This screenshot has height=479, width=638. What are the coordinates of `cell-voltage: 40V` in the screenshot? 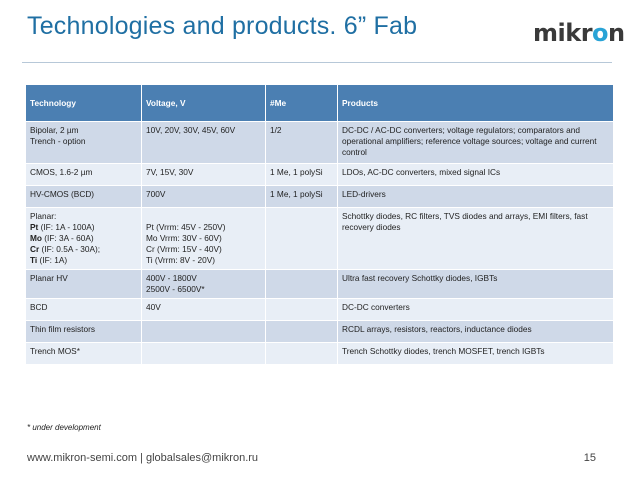 It's located at (203, 309).